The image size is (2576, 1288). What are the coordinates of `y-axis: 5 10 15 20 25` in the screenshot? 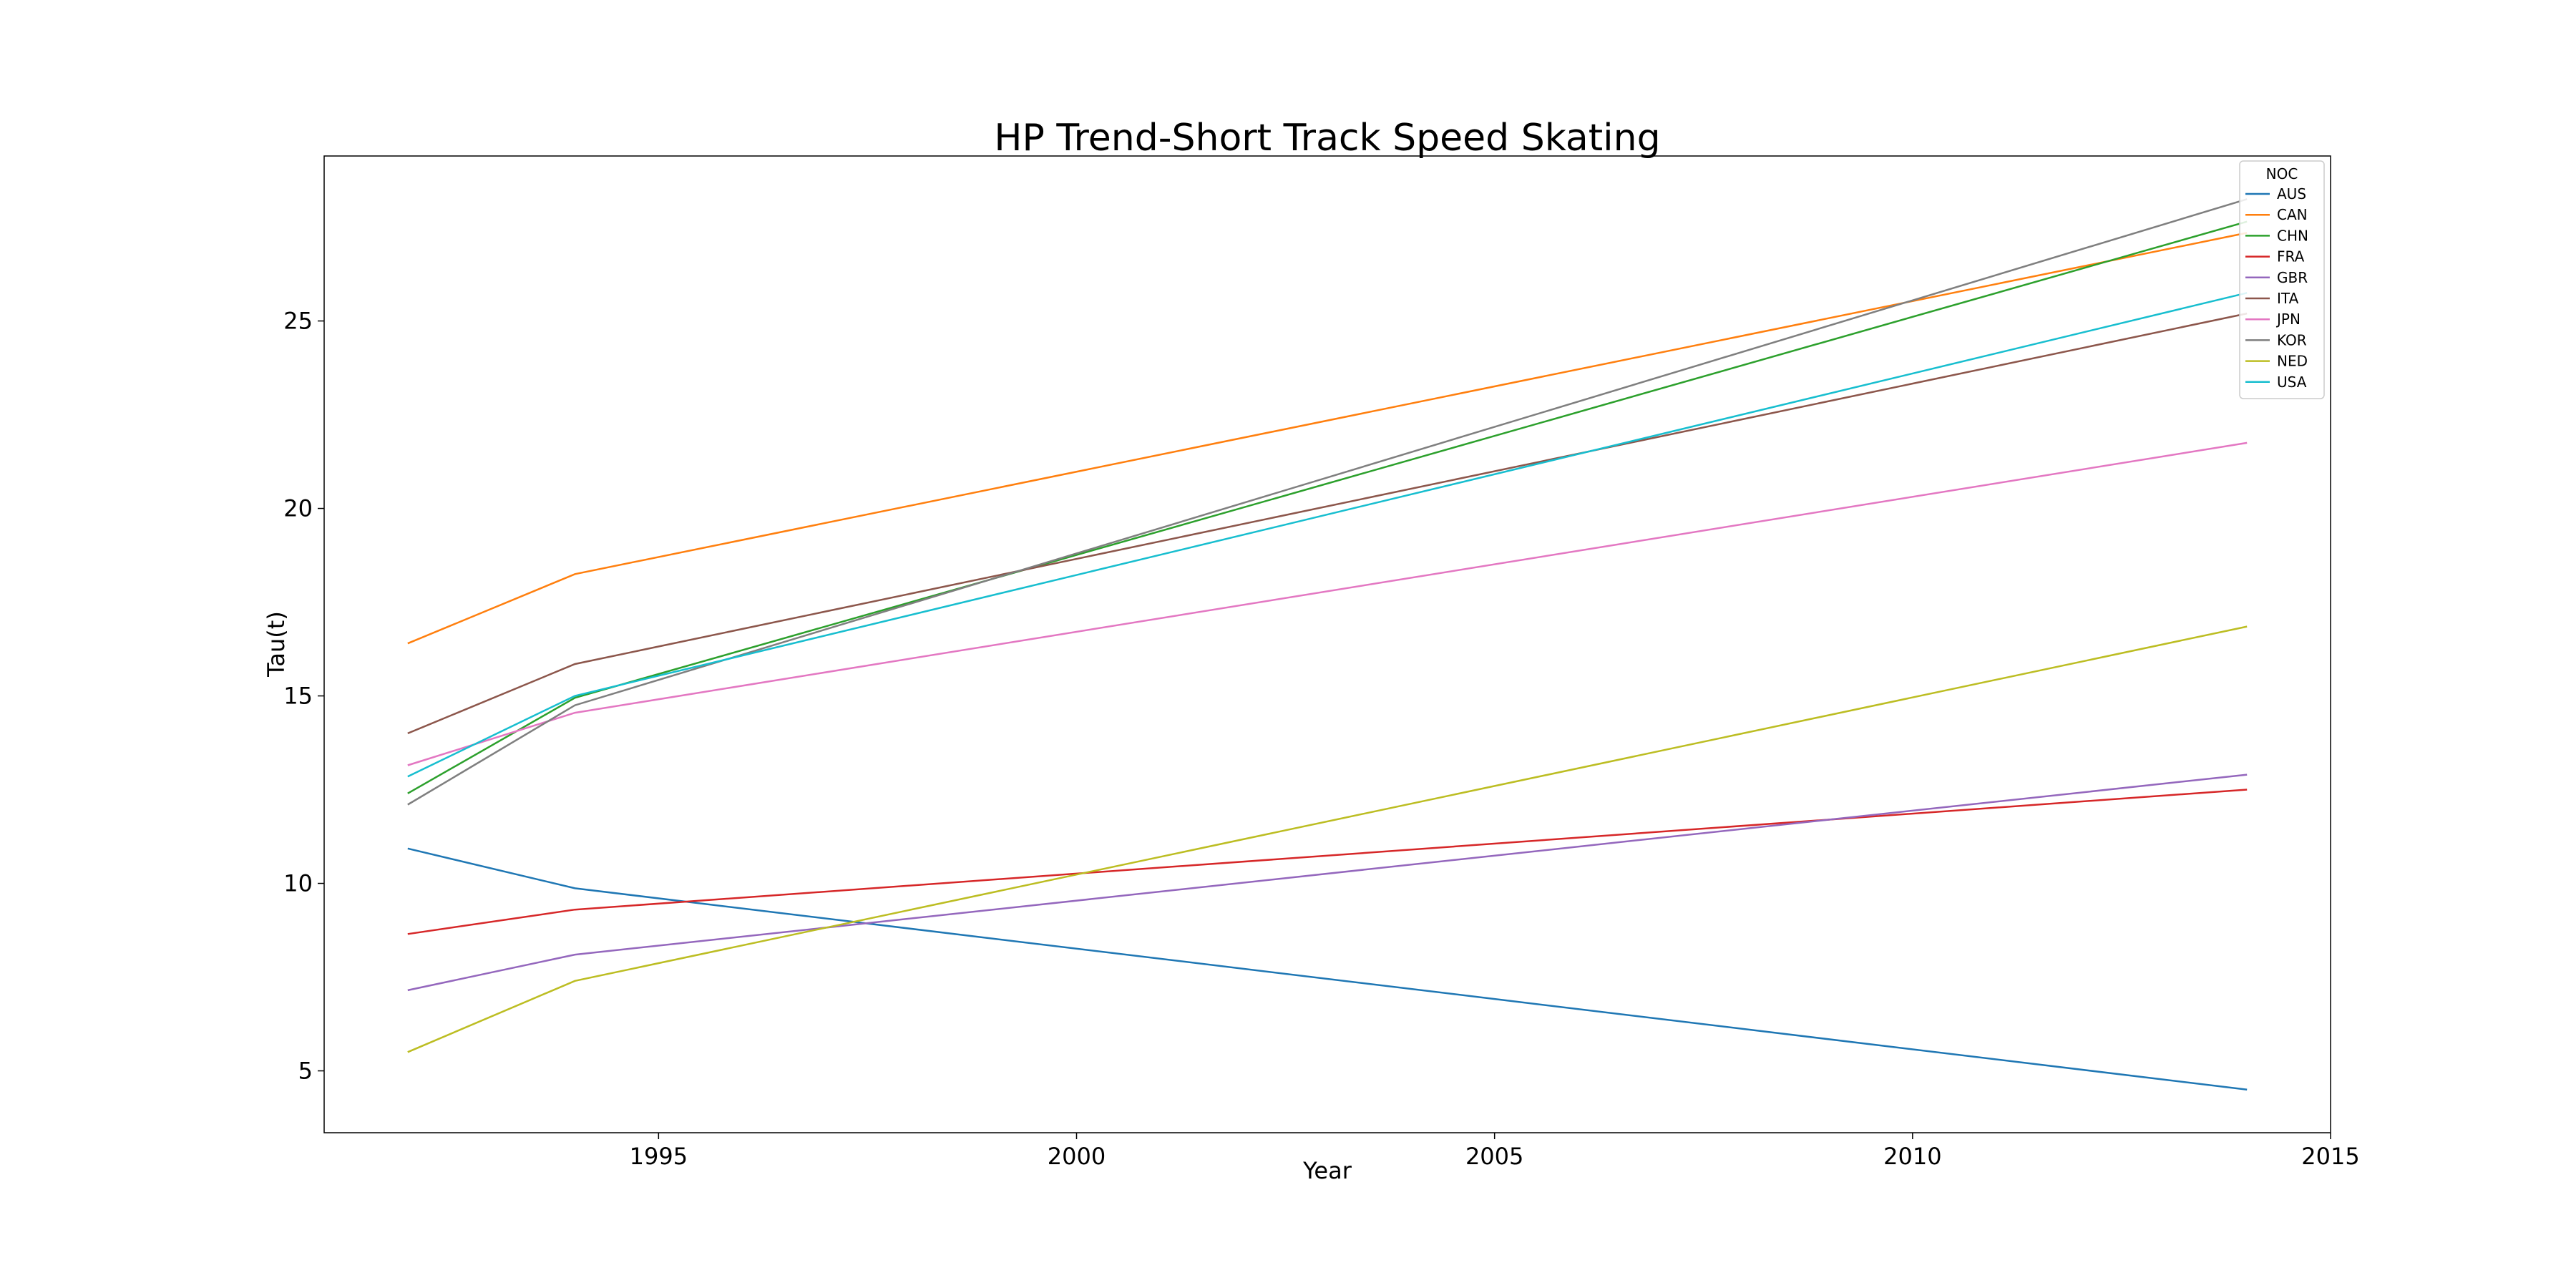 It's located at (303, 696).